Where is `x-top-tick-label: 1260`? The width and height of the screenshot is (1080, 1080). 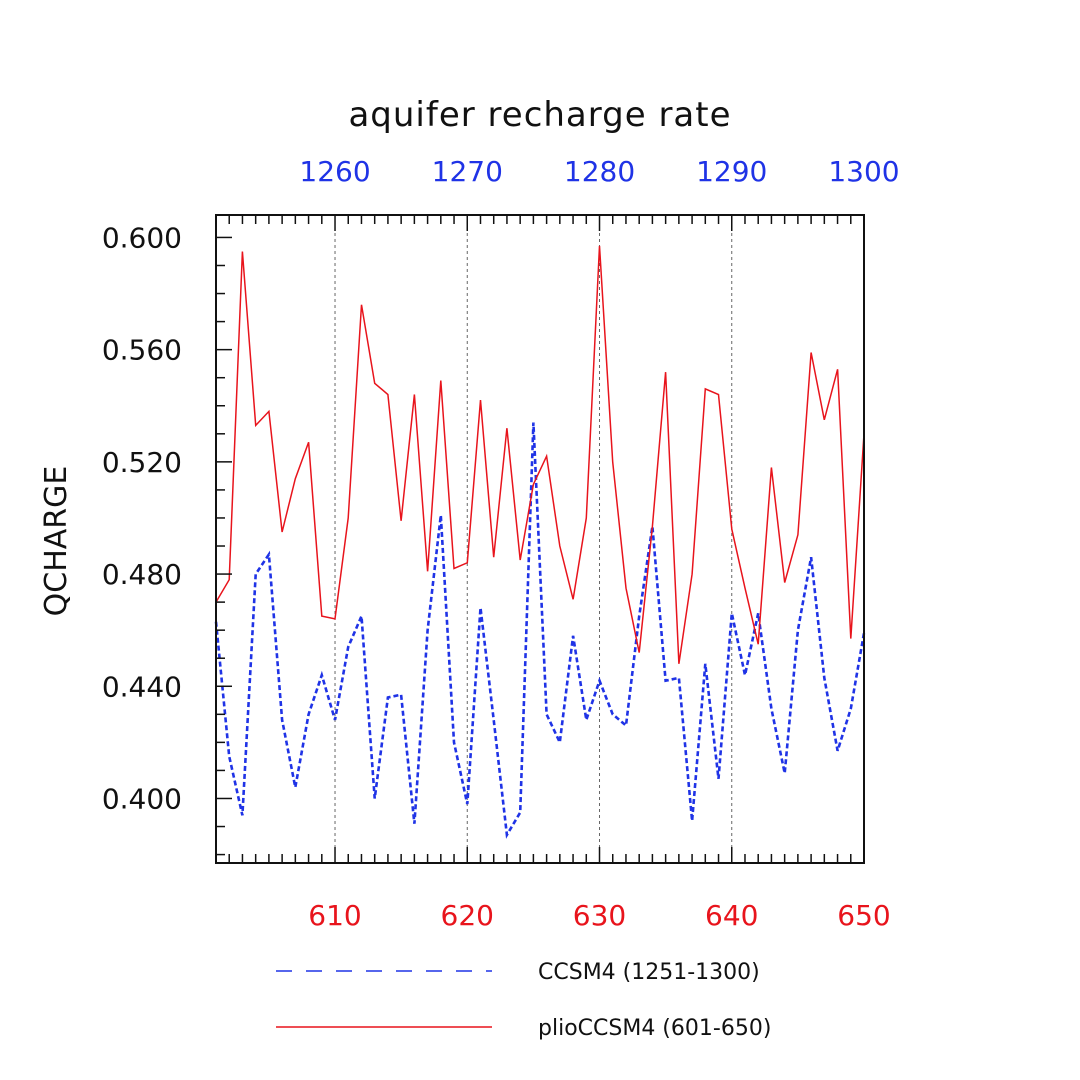
x-top-tick-label: 1260 is located at coordinates (334, 171).